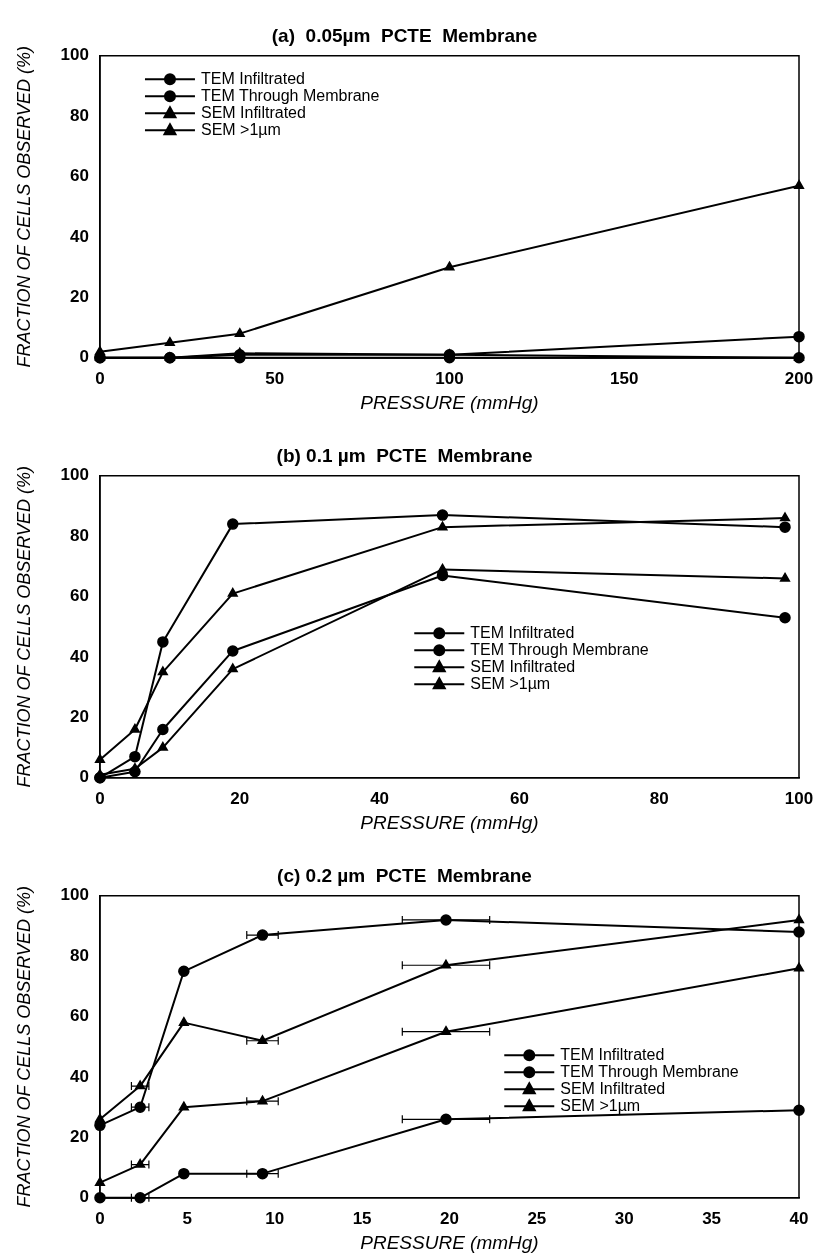  I want to click on chart-title: (c) 0.2 µm PCTE Membrane, so click(404, 875).